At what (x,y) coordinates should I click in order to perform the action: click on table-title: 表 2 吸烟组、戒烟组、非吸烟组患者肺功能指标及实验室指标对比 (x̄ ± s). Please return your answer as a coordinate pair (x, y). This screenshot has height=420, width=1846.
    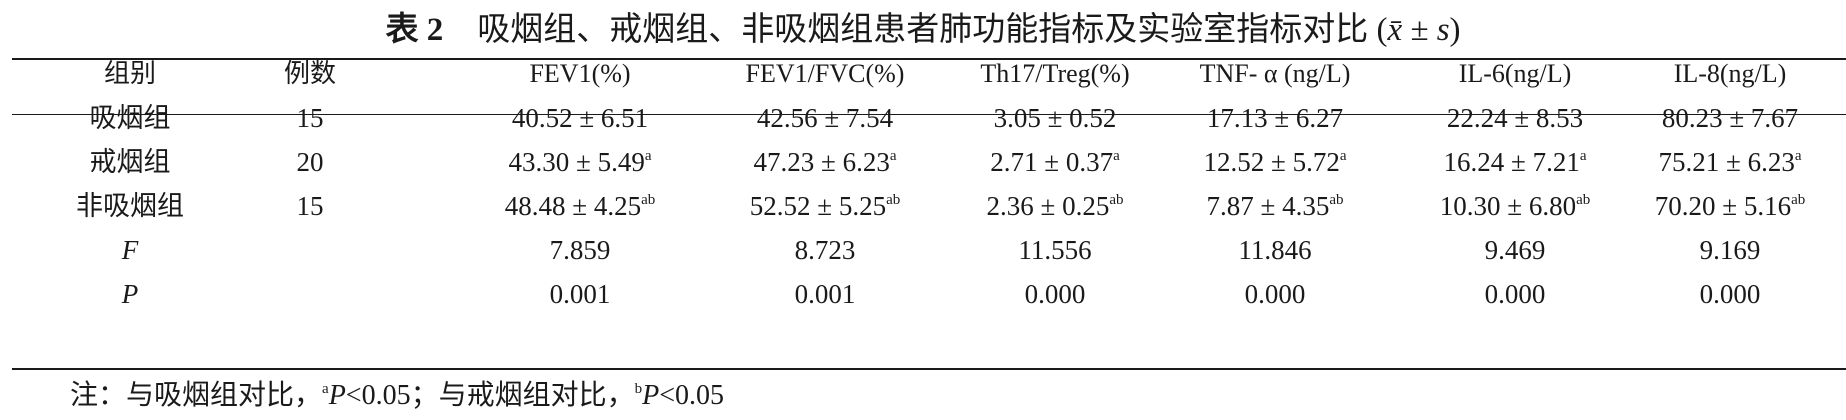
    Looking at the image, I should click on (923, 30).